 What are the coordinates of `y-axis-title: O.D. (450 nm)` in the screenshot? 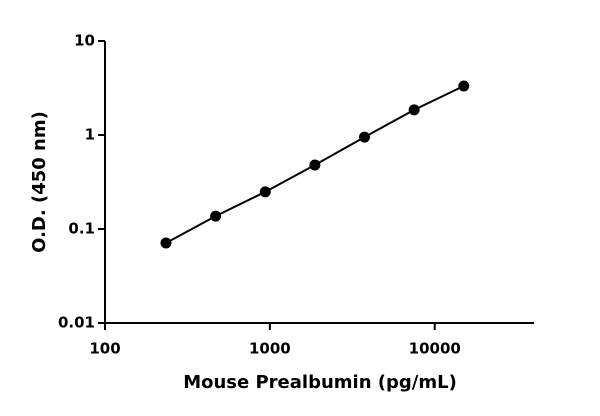 It's located at (39, 182).